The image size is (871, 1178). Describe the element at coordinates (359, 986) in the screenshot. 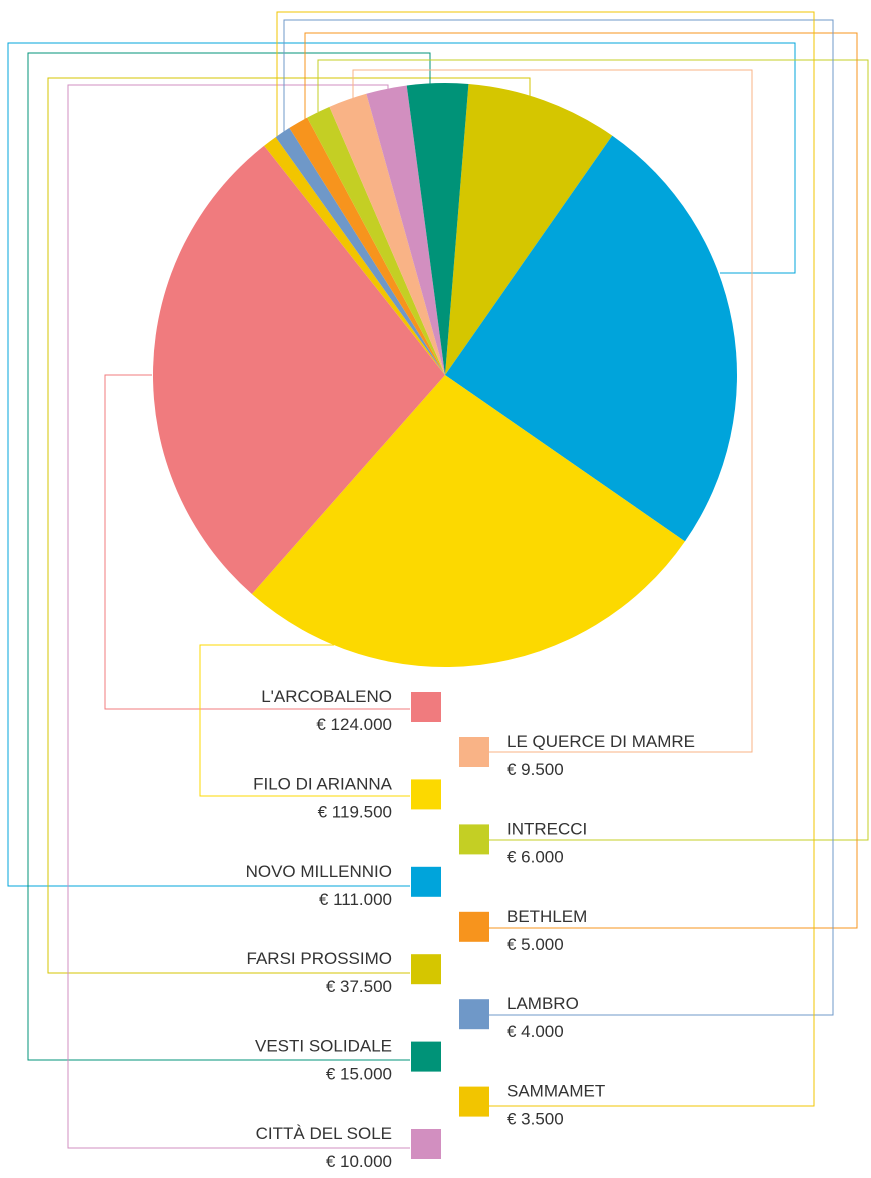

I see `value-label: € 37.500` at that location.